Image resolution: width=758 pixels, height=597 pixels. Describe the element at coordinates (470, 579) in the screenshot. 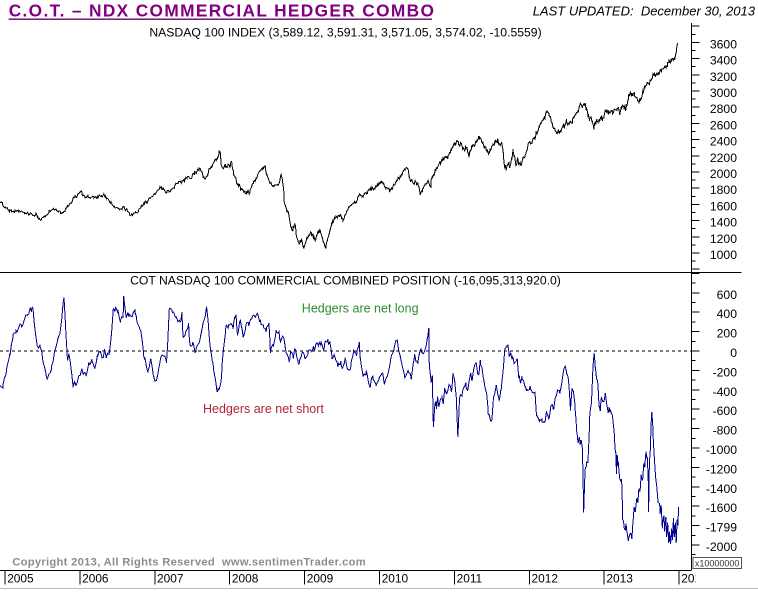

I see `svg-text: 2011` at that location.